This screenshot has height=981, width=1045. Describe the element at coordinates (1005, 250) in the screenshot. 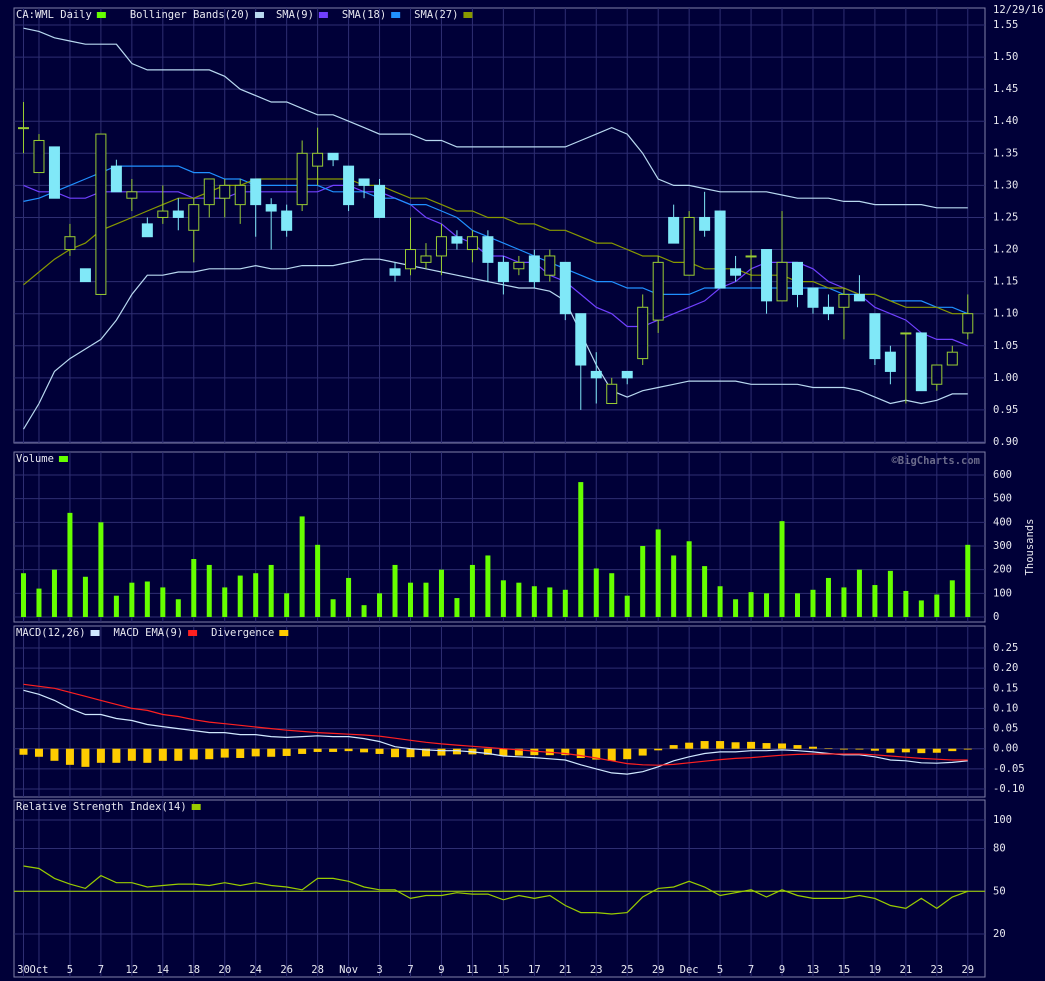

I see `y-tick-label: 1.20` at that location.